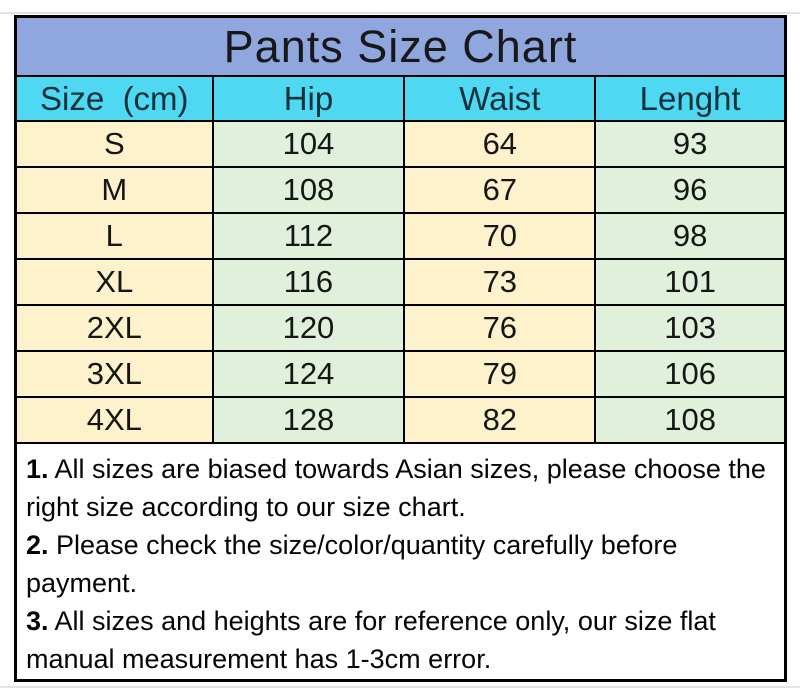  I want to click on chart-title: Pants Size Chart, so click(400, 47).